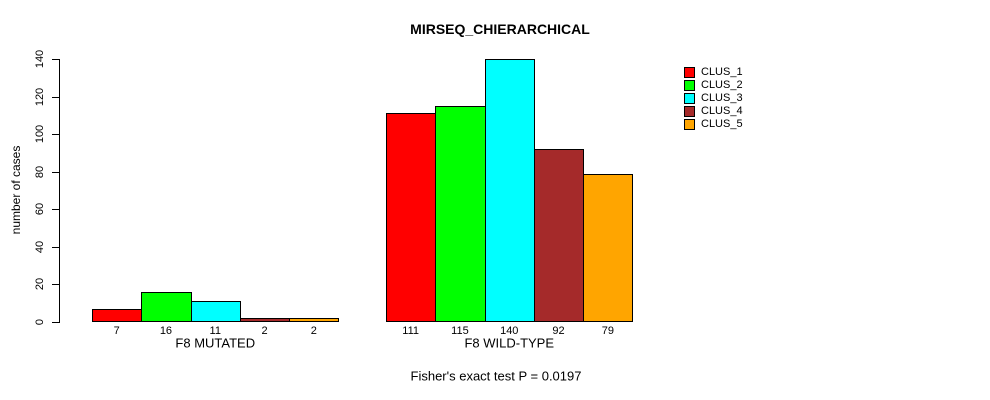  I want to click on bar-clus_1-f8-wild-type, so click(411, 217).